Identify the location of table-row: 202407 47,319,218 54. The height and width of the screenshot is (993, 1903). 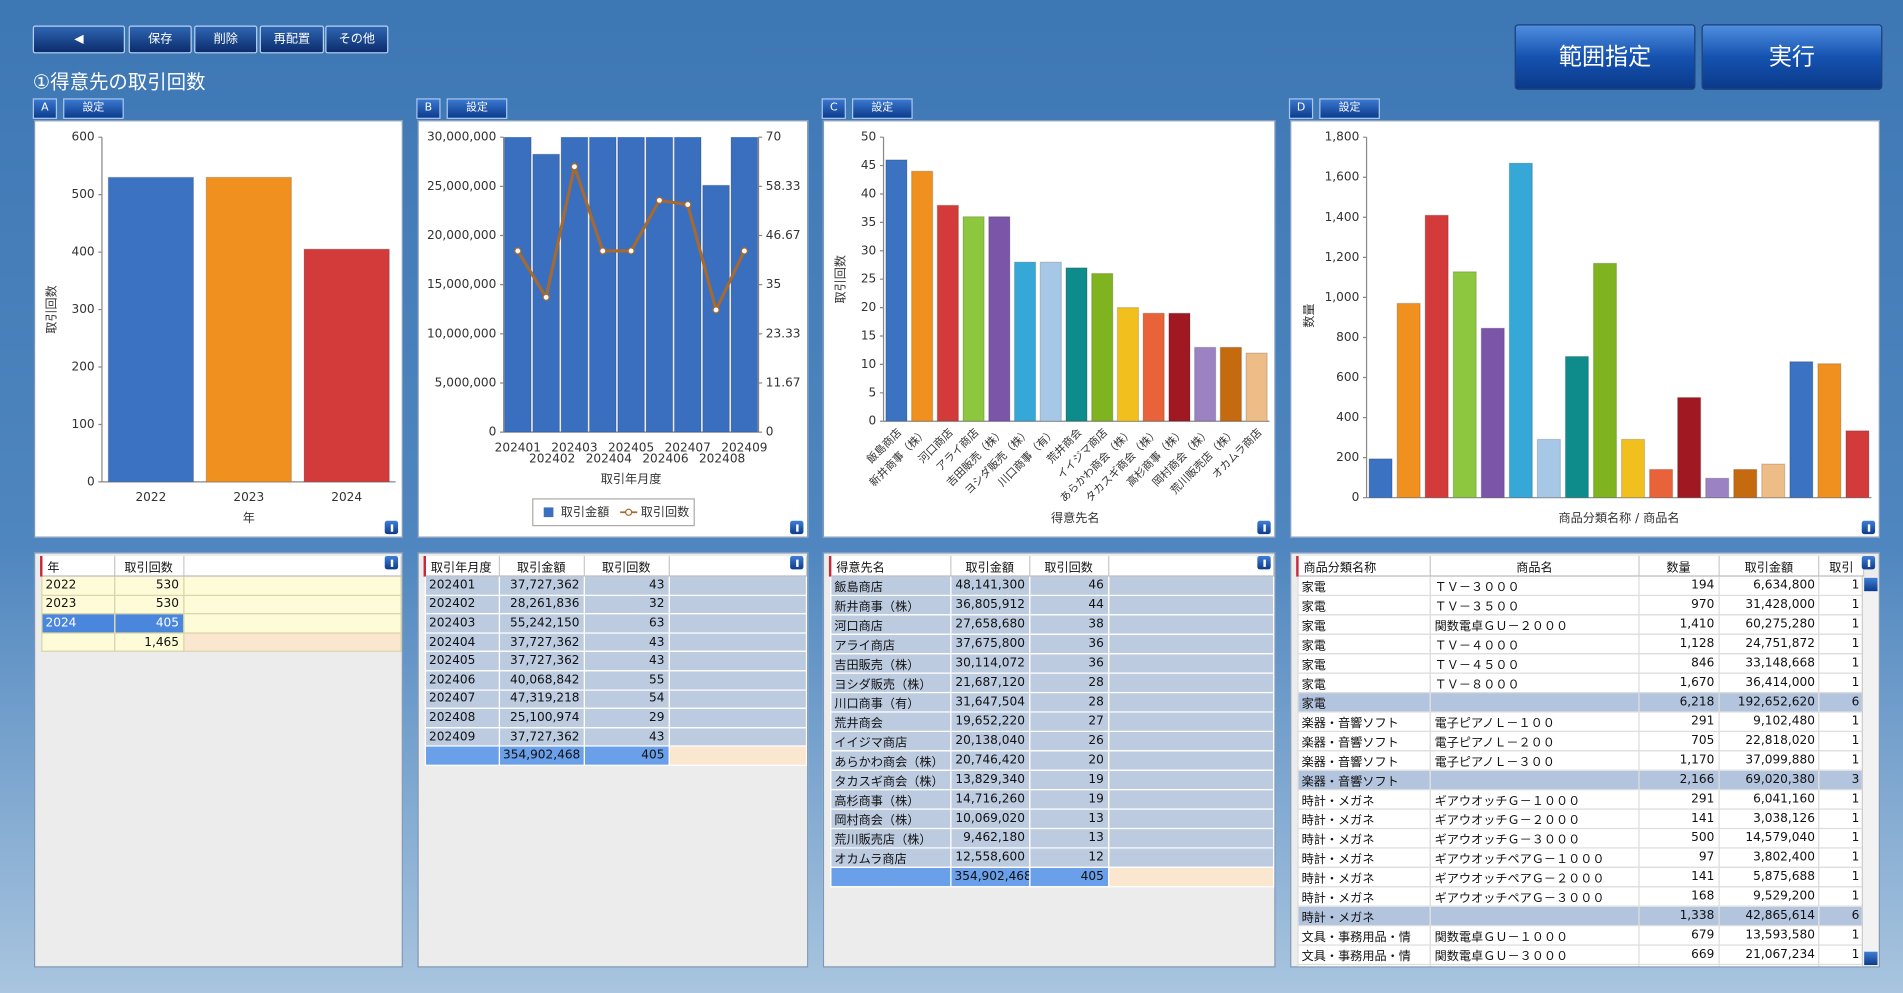
(616, 699).